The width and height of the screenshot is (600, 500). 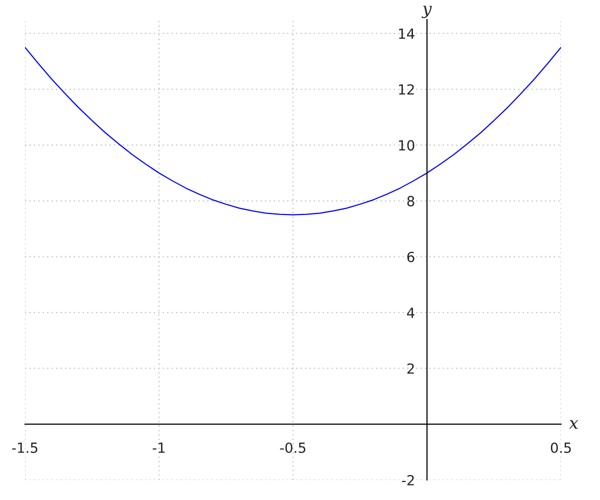 What do you see at coordinates (408, 480) in the screenshot?
I see `y-tick-label: -2` at bounding box center [408, 480].